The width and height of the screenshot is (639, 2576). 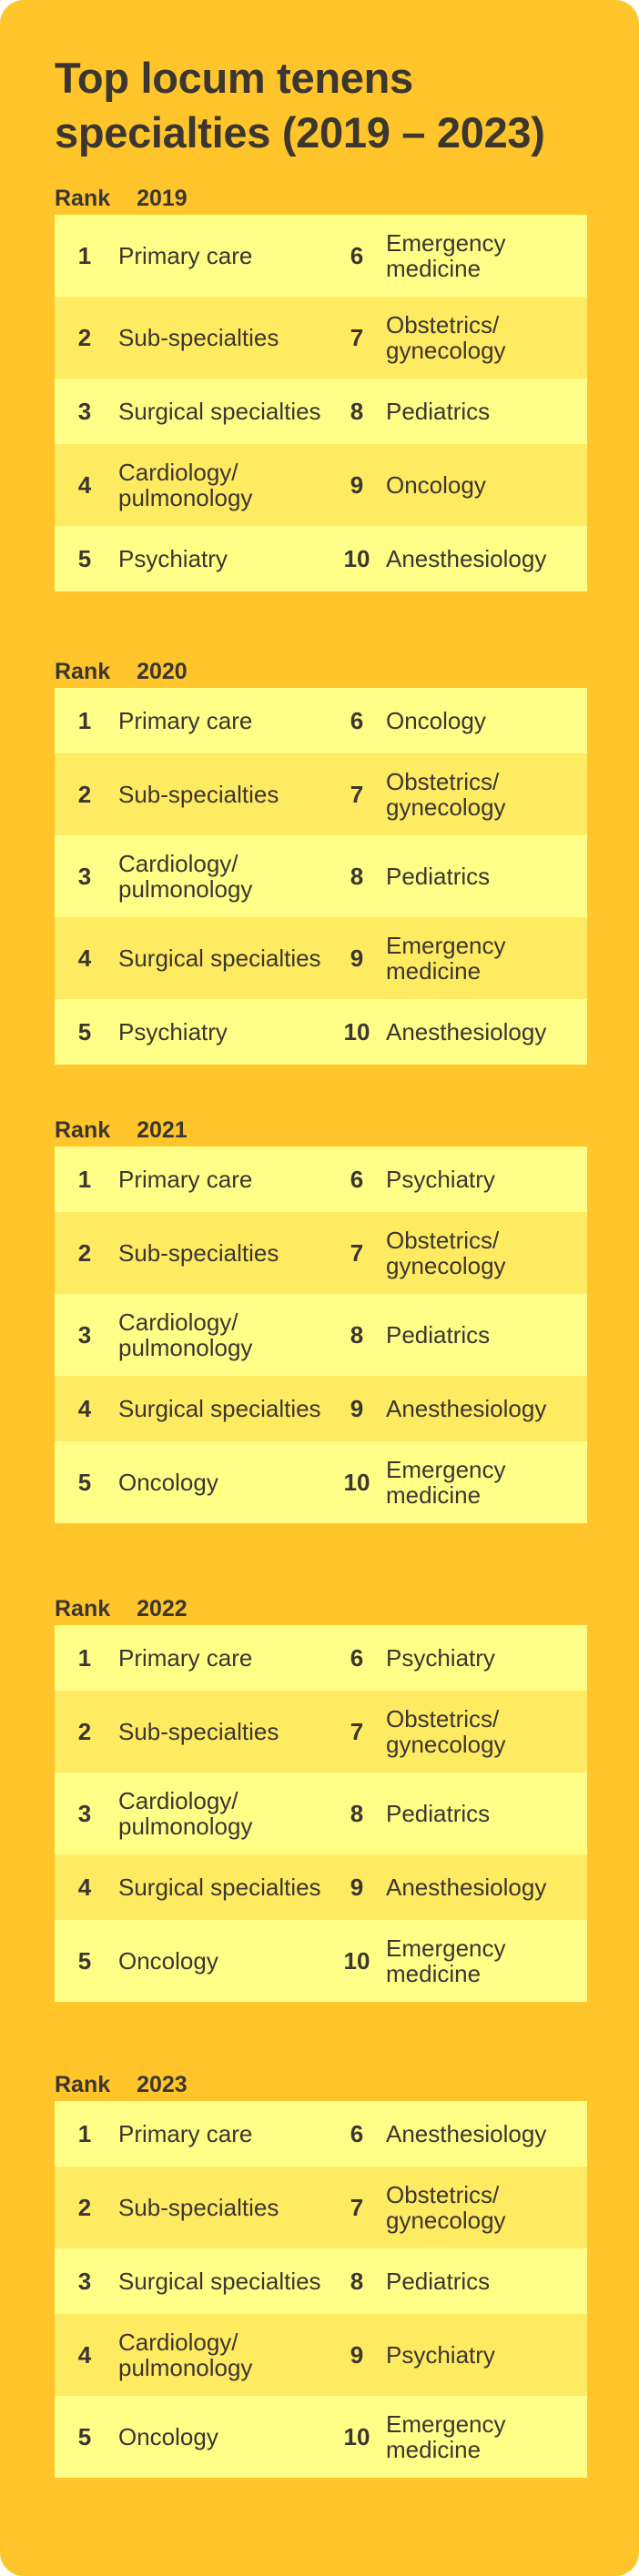 What do you see at coordinates (439, 411) in the screenshot?
I see `specialty-name: Pediatrics` at bounding box center [439, 411].